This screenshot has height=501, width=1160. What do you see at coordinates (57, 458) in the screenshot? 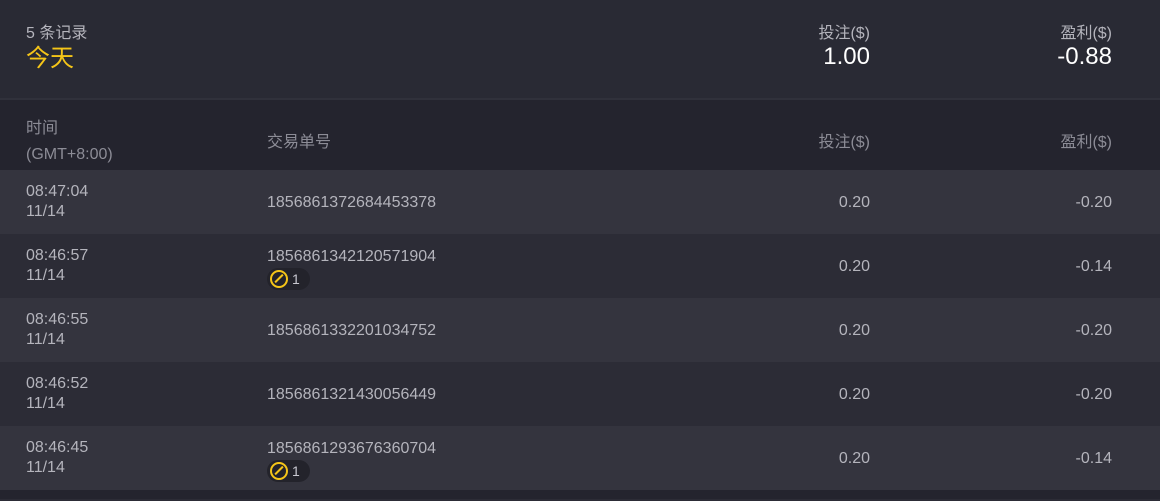
I see `row-datetime: 08:46:45 11/14` at bounding box center [57, 458].